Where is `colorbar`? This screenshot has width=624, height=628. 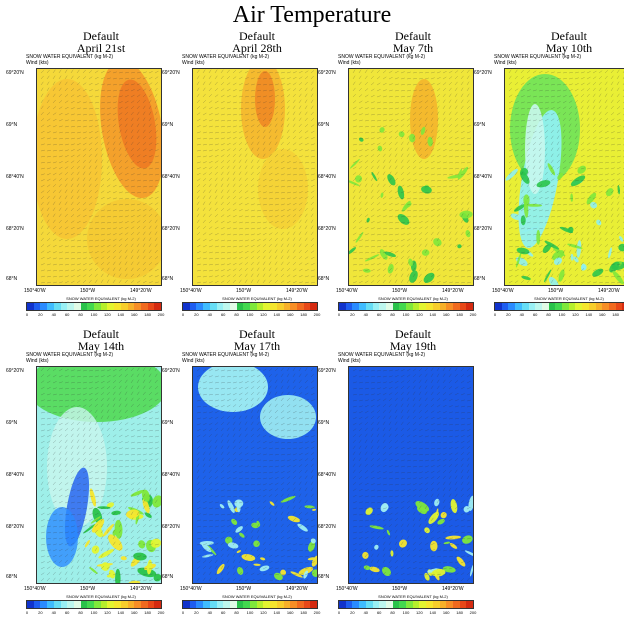 colorbar is located at coordinates (250, 306).